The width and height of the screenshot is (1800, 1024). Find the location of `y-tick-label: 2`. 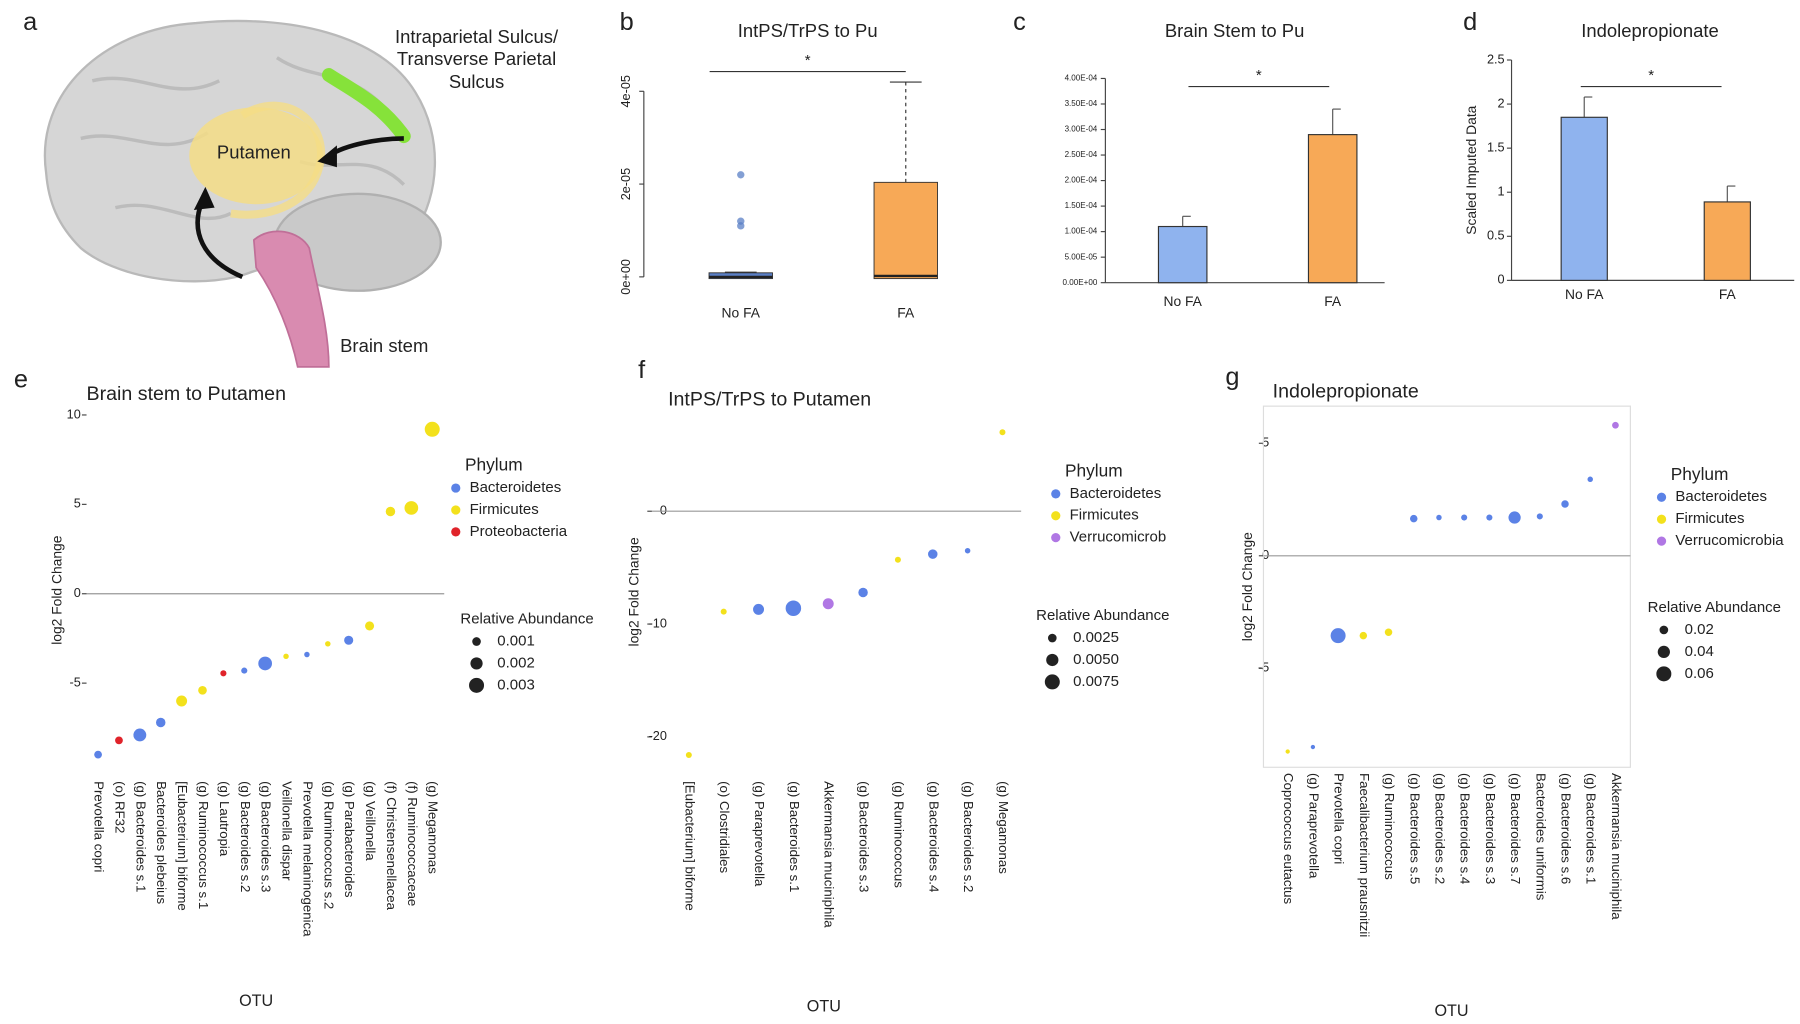

y-tick-label: 2 is located at coordinates (1501, 103).